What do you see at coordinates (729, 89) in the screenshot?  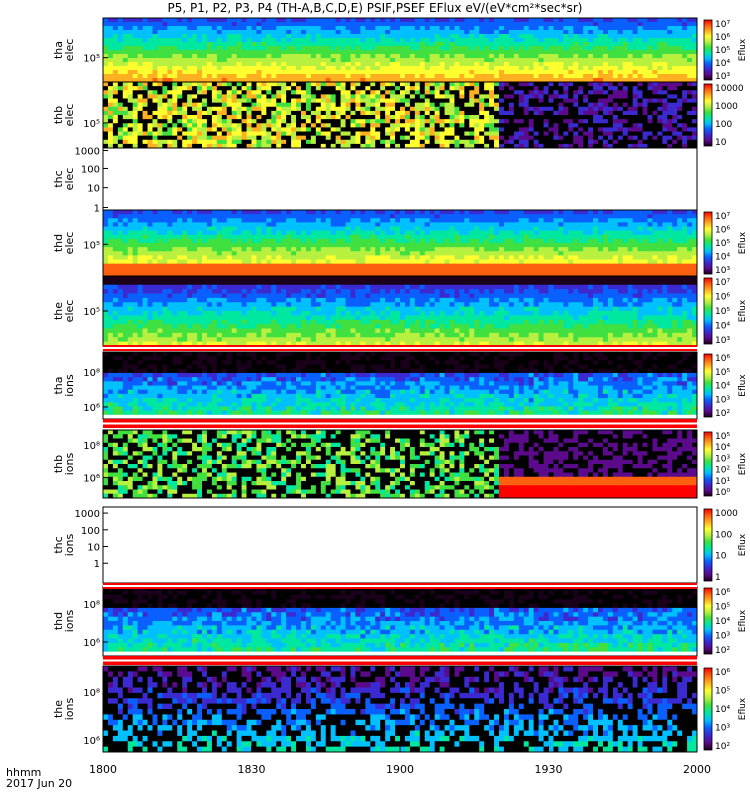 I see `colorbar-tick: 10000` at bounding box center [729, 89].